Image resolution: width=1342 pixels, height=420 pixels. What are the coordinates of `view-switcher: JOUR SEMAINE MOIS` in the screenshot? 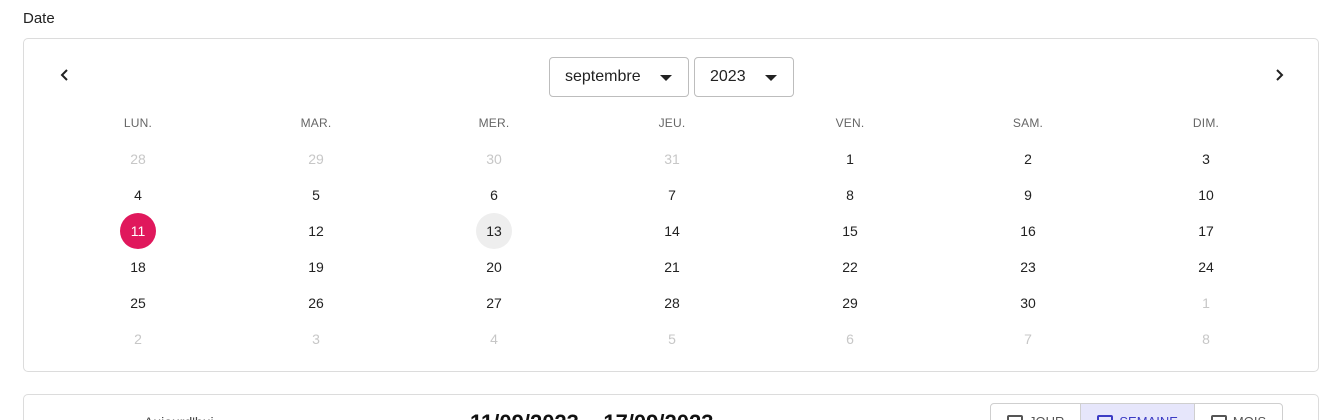 It's located at (1137, 411).